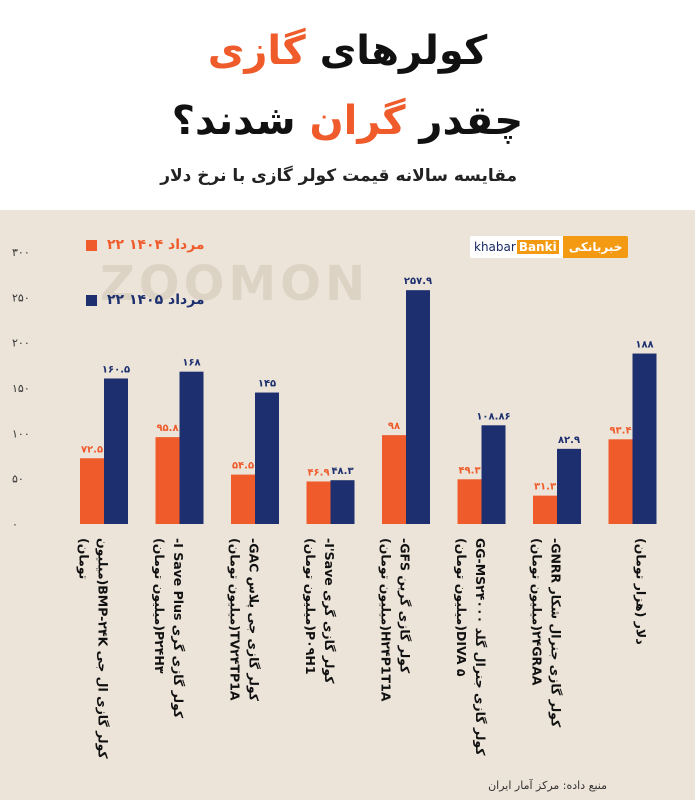  I want to click on category-label-line: کولر گازی گرین GFS-, so click(405, 606).